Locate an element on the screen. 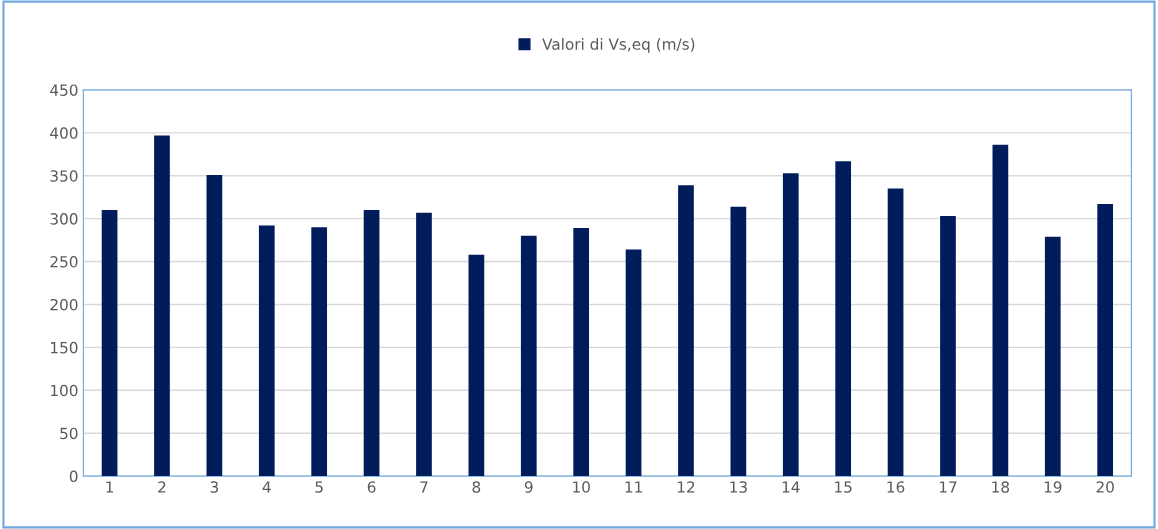  y-tick-label: 100 is located at coordinates (64, 390).